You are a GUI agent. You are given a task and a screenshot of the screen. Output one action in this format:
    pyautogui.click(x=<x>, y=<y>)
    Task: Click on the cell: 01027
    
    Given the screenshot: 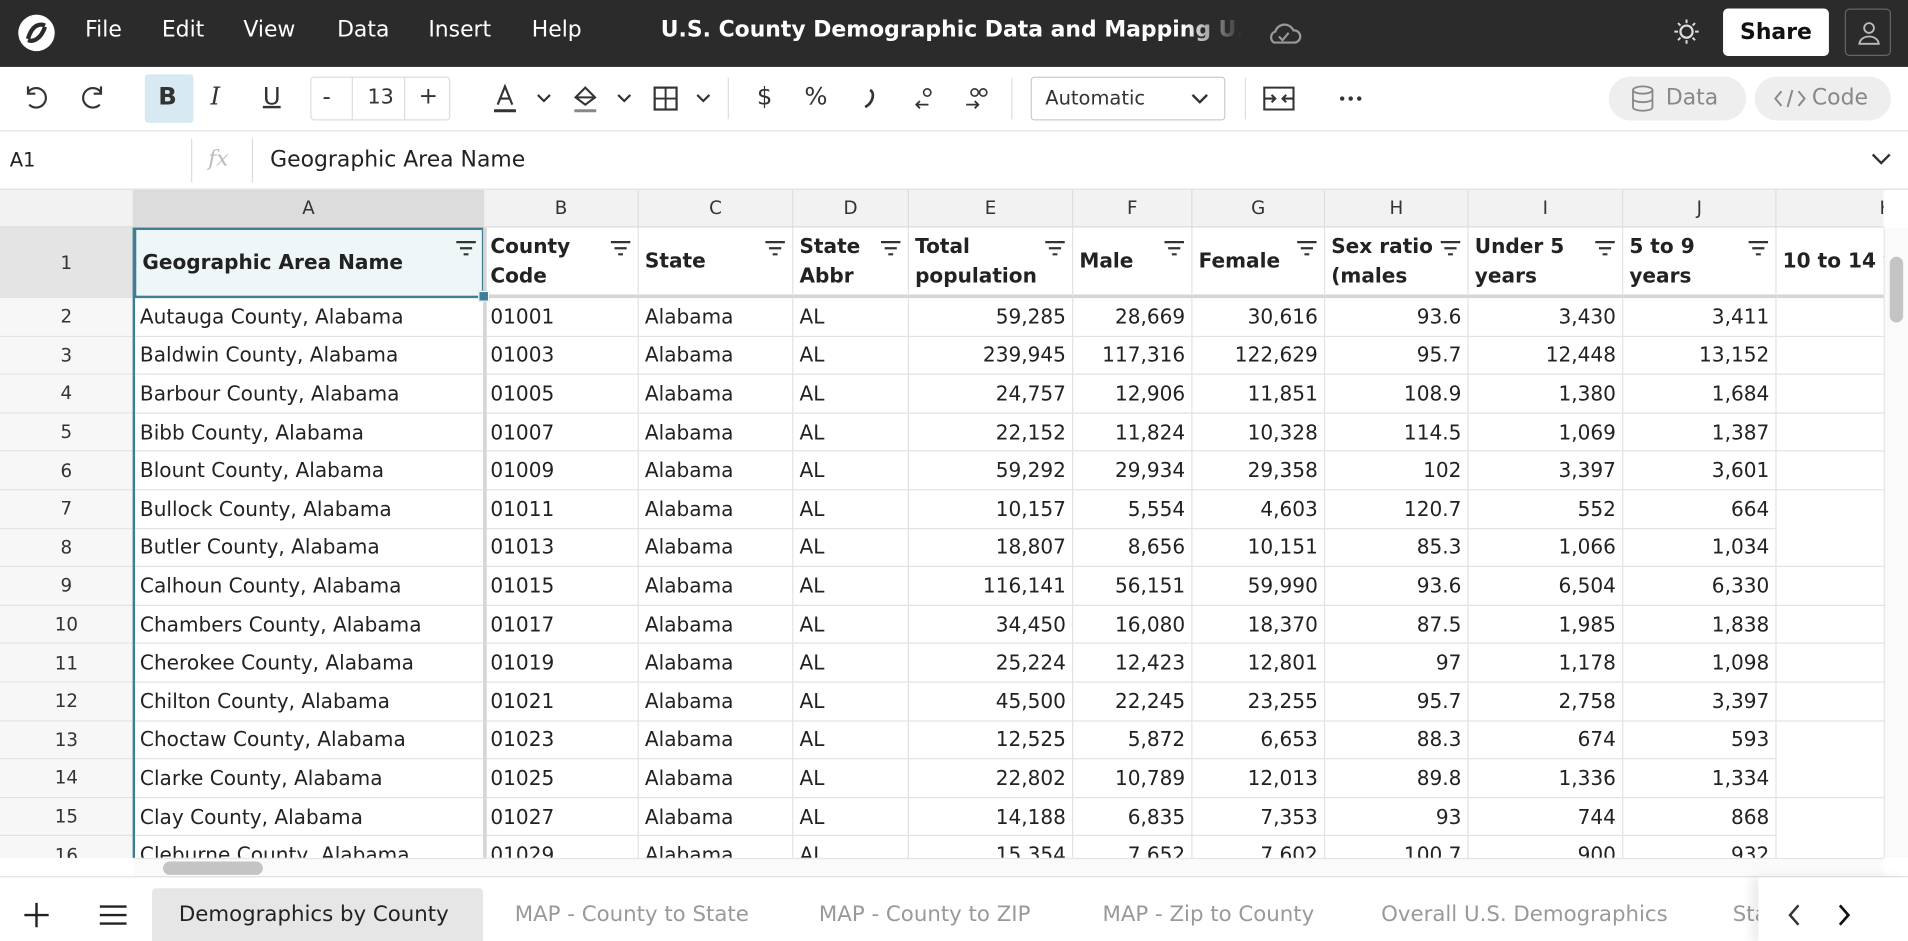 What is the action you would take?
    pyautogui.click(x=561, y=817)
    